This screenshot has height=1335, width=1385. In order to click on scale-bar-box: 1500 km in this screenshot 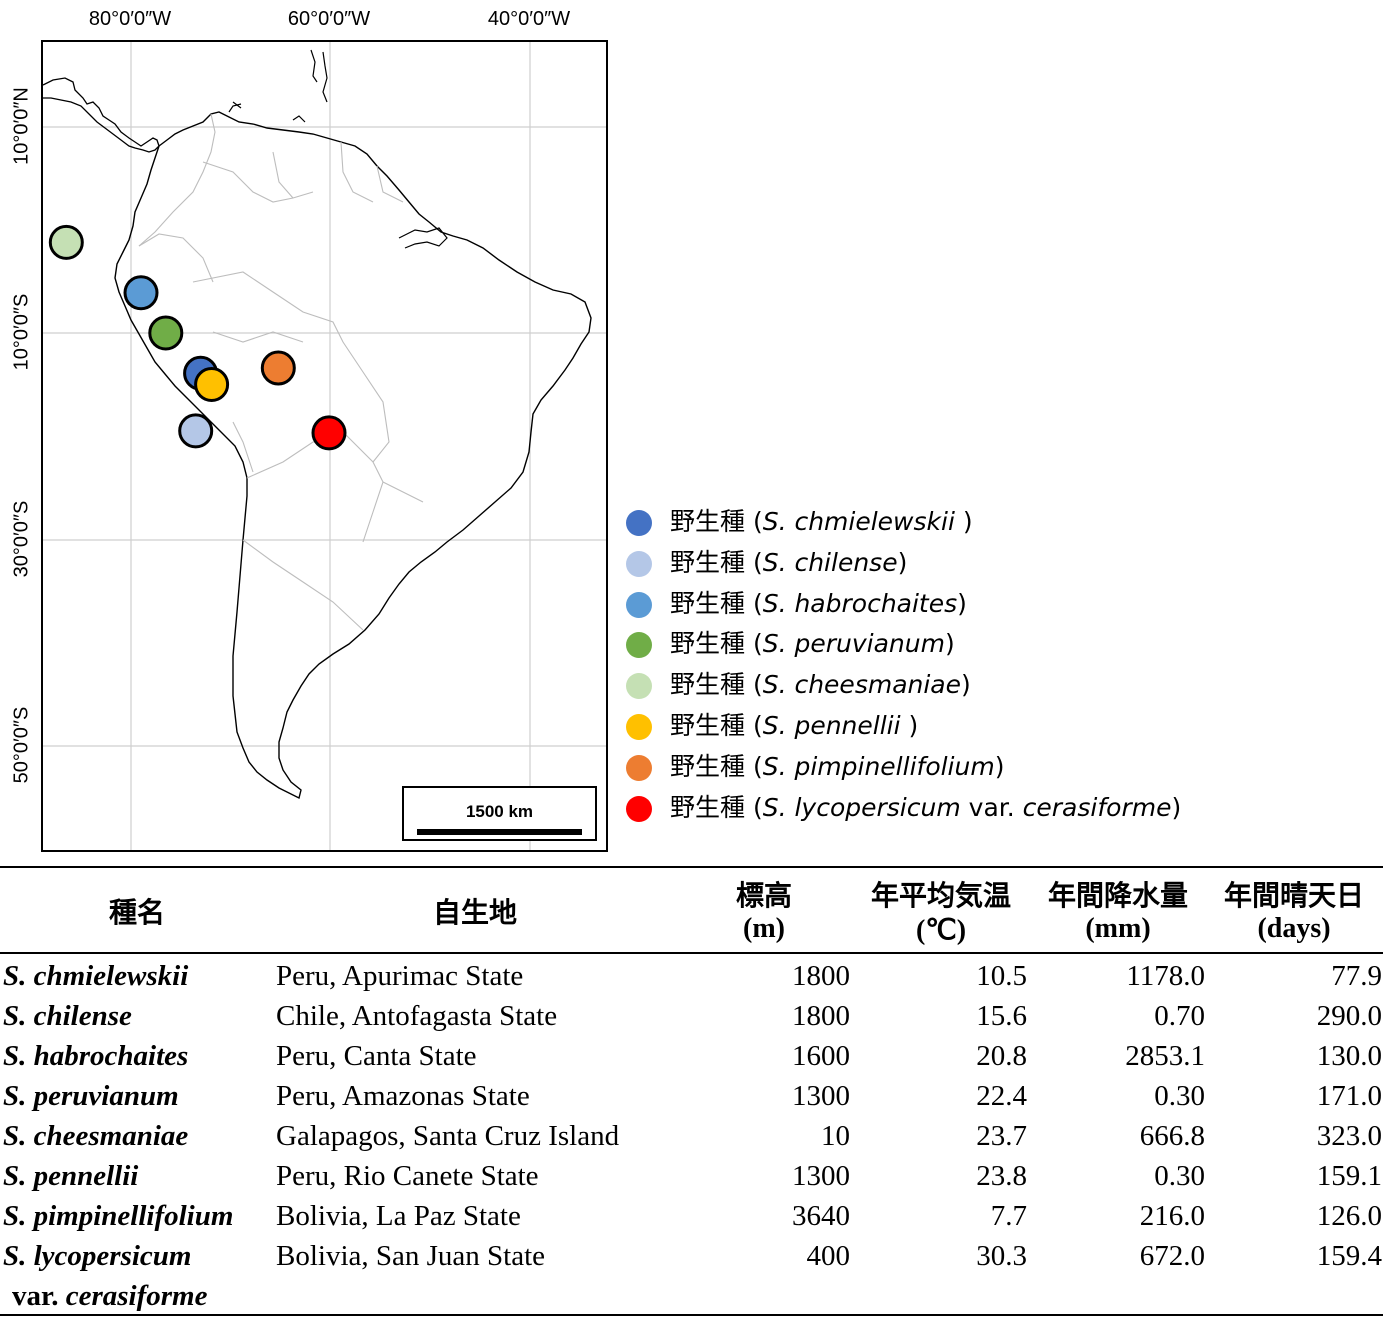, I will do `click(499, 813)`.